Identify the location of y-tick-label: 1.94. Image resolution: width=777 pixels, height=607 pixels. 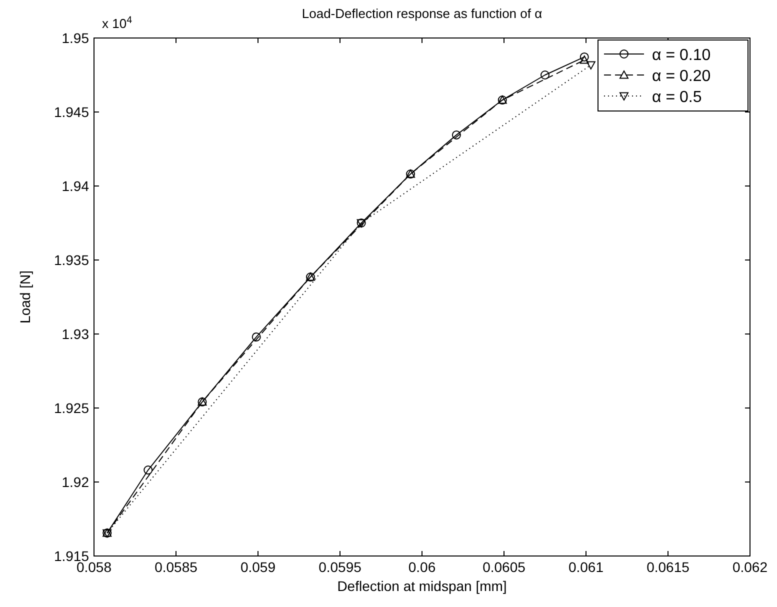
(76, 186).